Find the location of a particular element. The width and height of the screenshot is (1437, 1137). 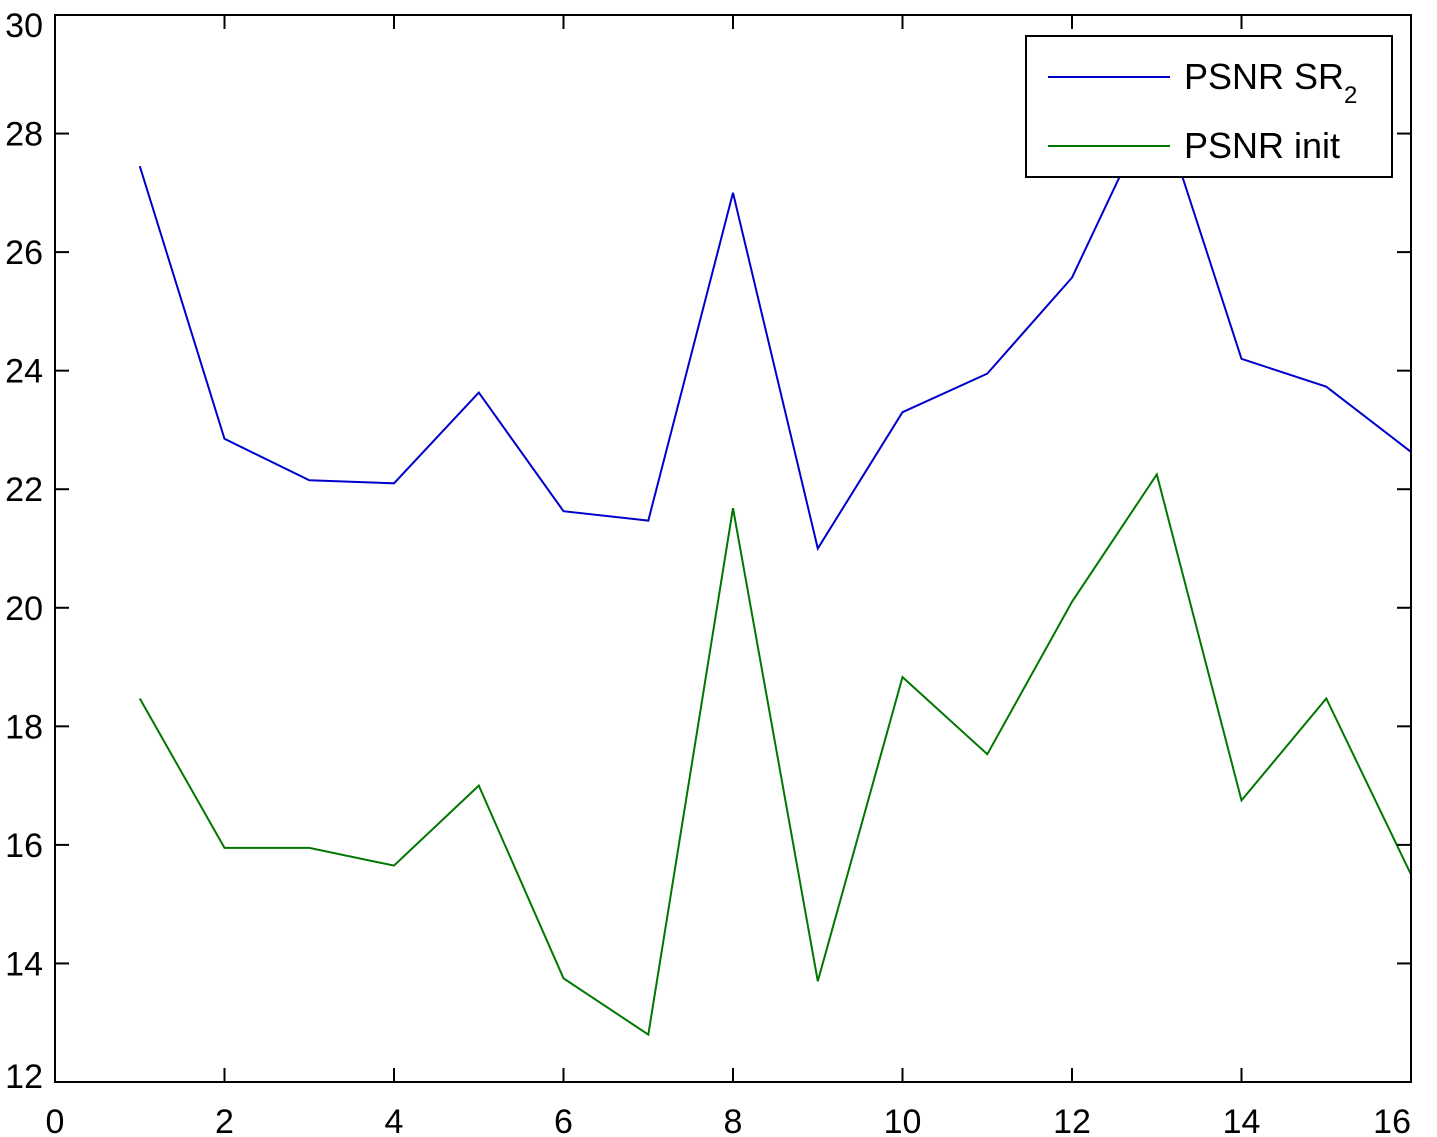

x-tick-label: 12 is located at coordinates (1072, 1120).